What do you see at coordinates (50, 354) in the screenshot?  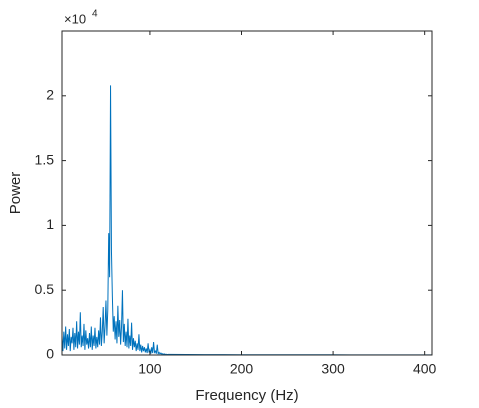 I see `y-tick-label: 0` at bounding box center [50, 354].